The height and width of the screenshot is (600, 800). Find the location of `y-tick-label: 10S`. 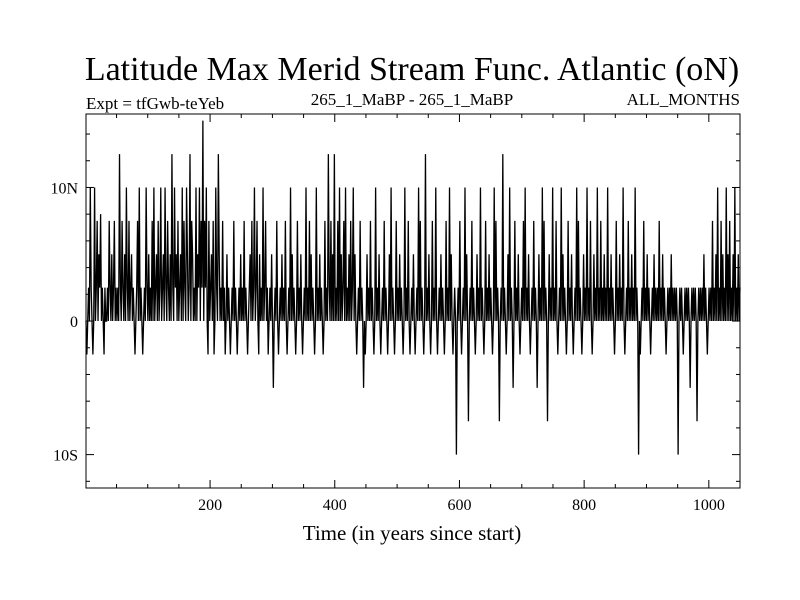

y-tick-label: 10S is located at coordinates (65, 456).